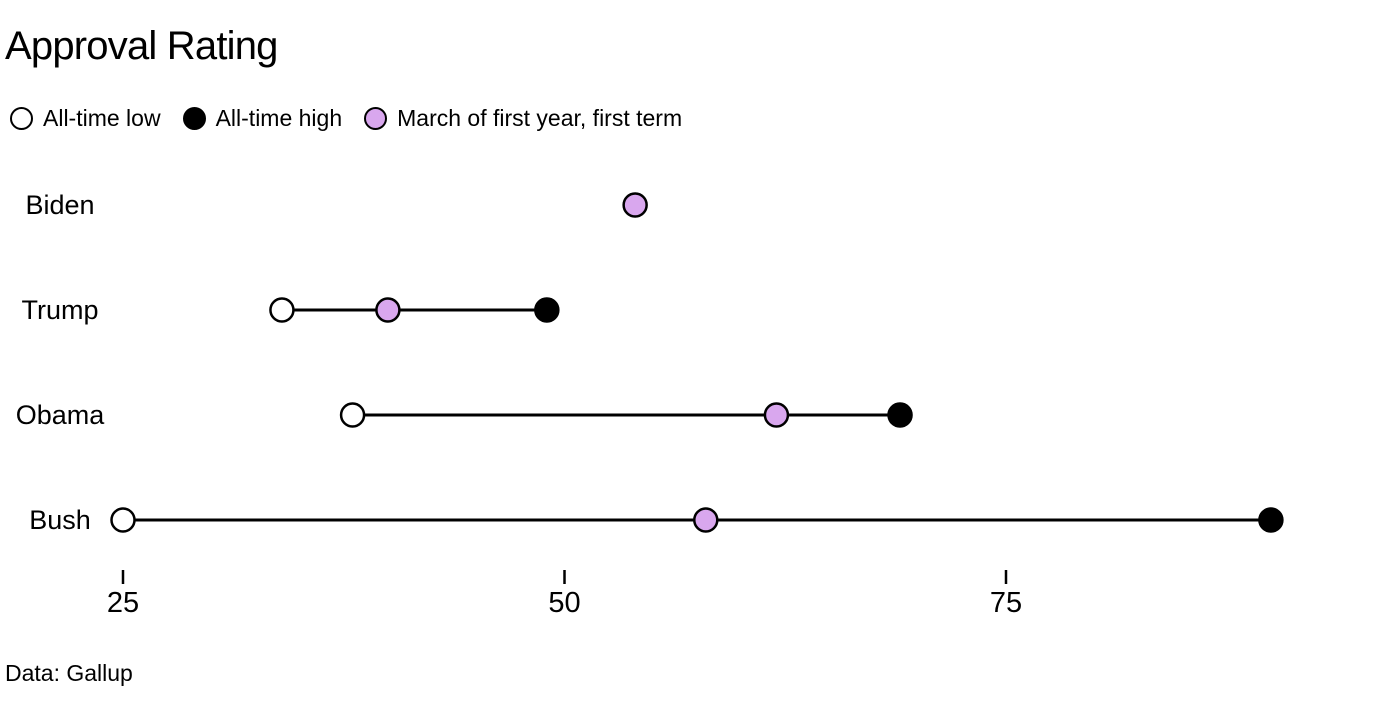 This screenshot has height=710, width=1380. I want to click on march-first-year-marker-icon, so click(376, 118).